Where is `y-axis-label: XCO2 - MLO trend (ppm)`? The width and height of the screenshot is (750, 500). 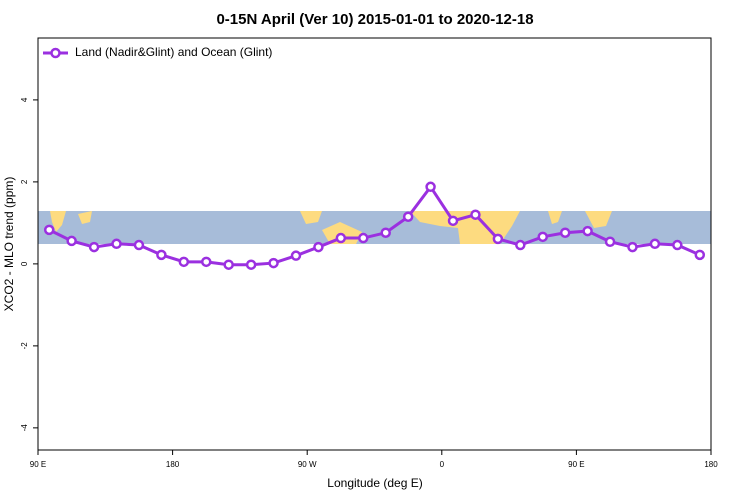 y-axis-label: XCO2 - MLO trend (ppm) is located at coordinates (9, 244).